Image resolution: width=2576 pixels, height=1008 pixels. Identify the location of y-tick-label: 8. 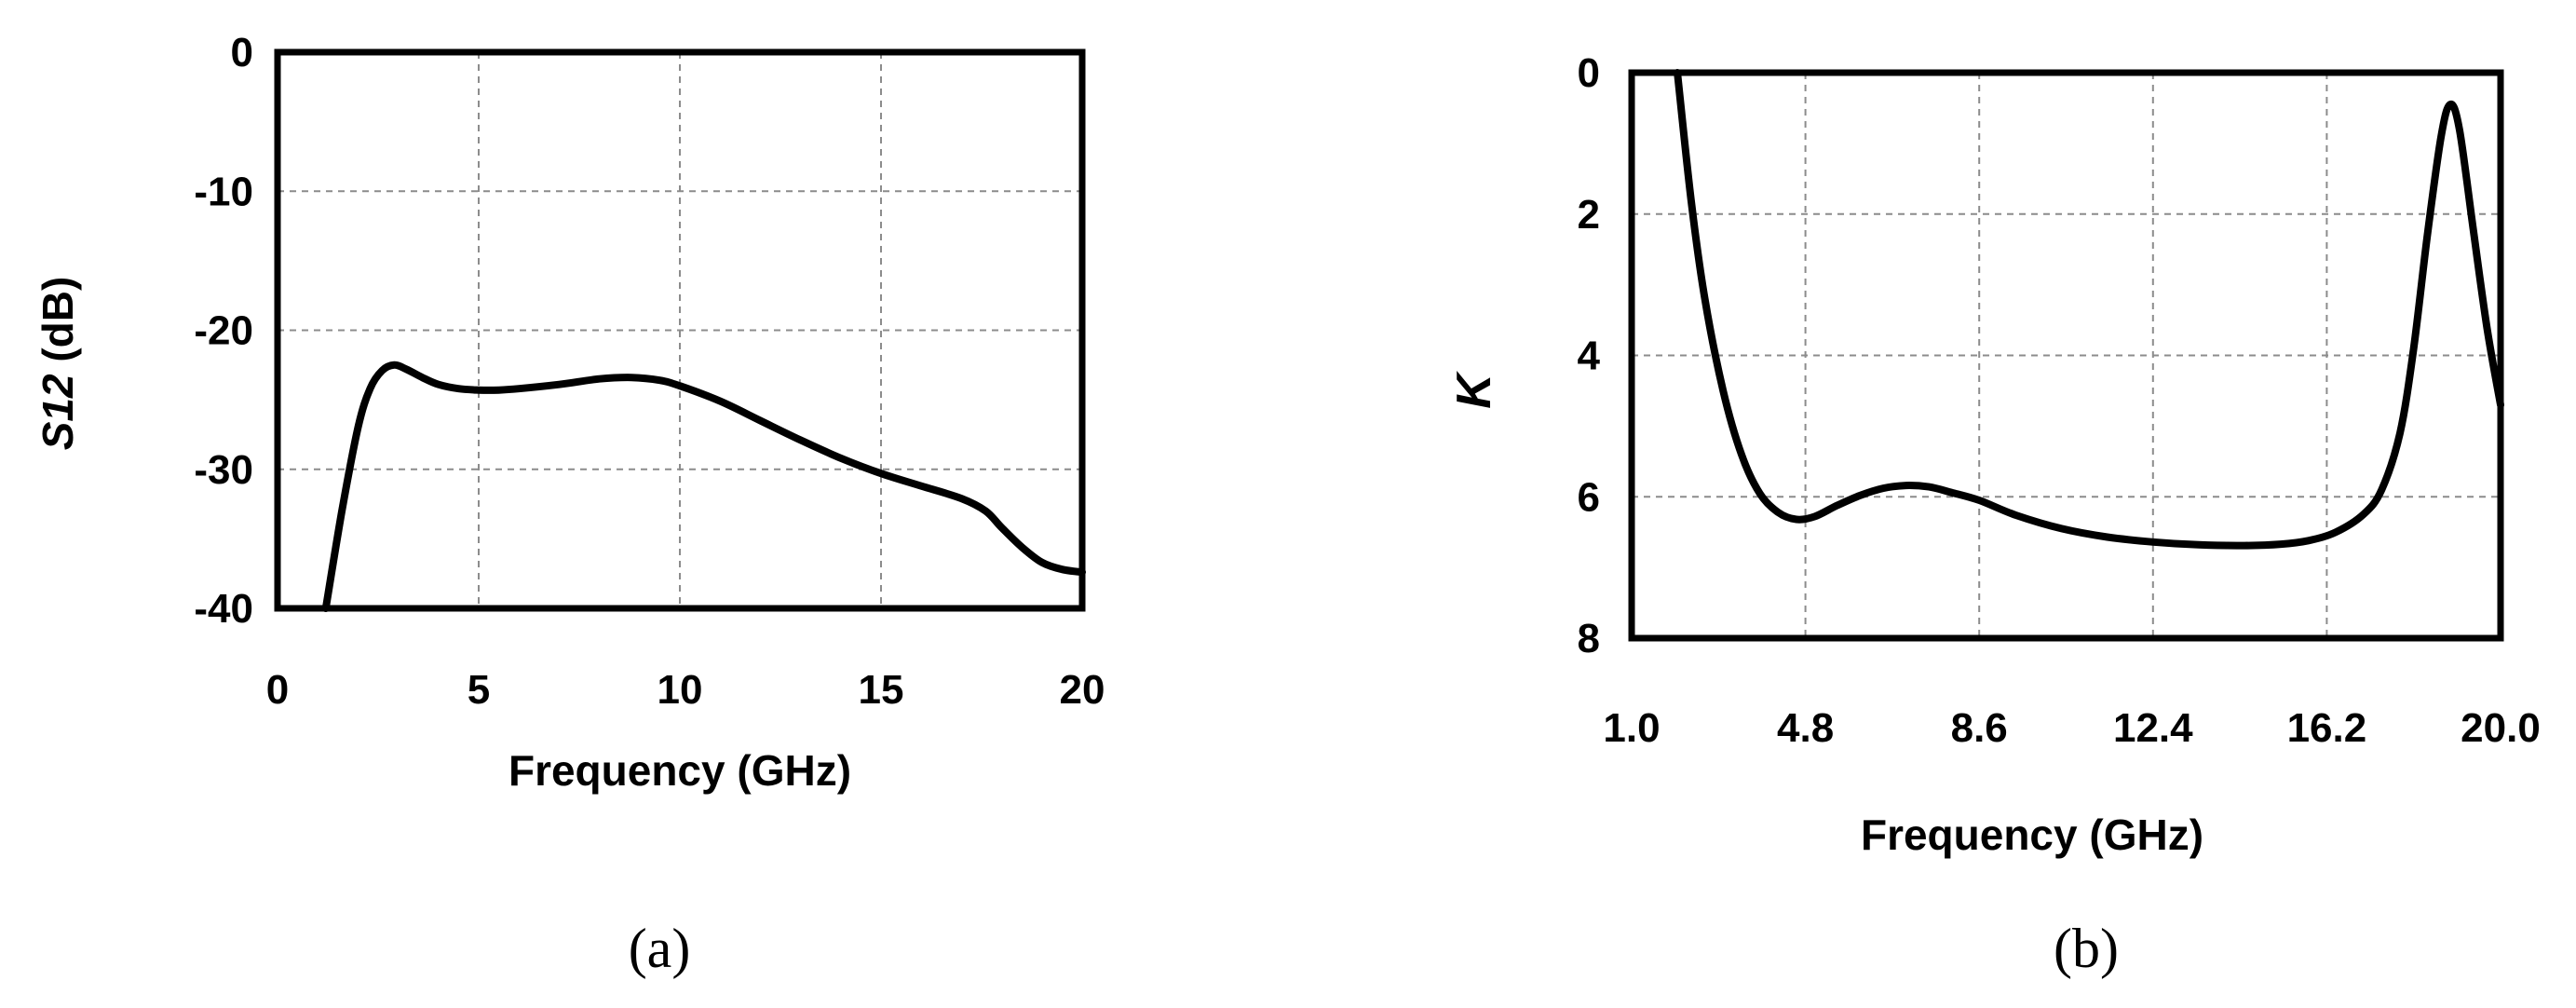
(1589, 638).